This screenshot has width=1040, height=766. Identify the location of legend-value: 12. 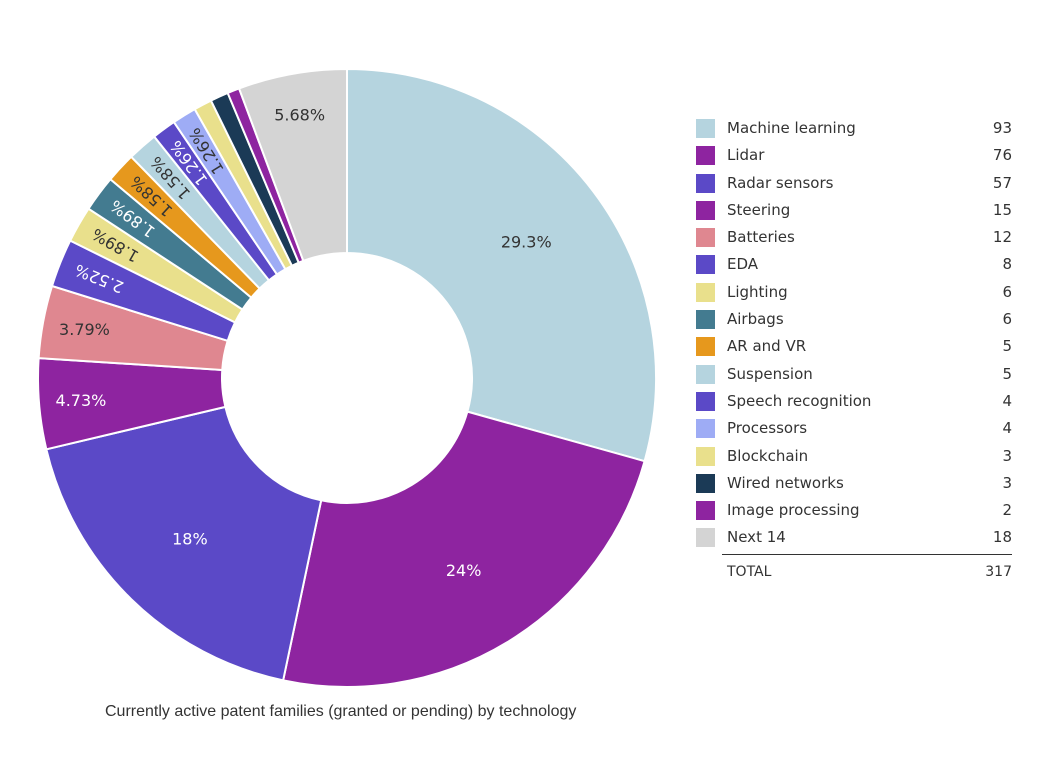
(1002, 237).